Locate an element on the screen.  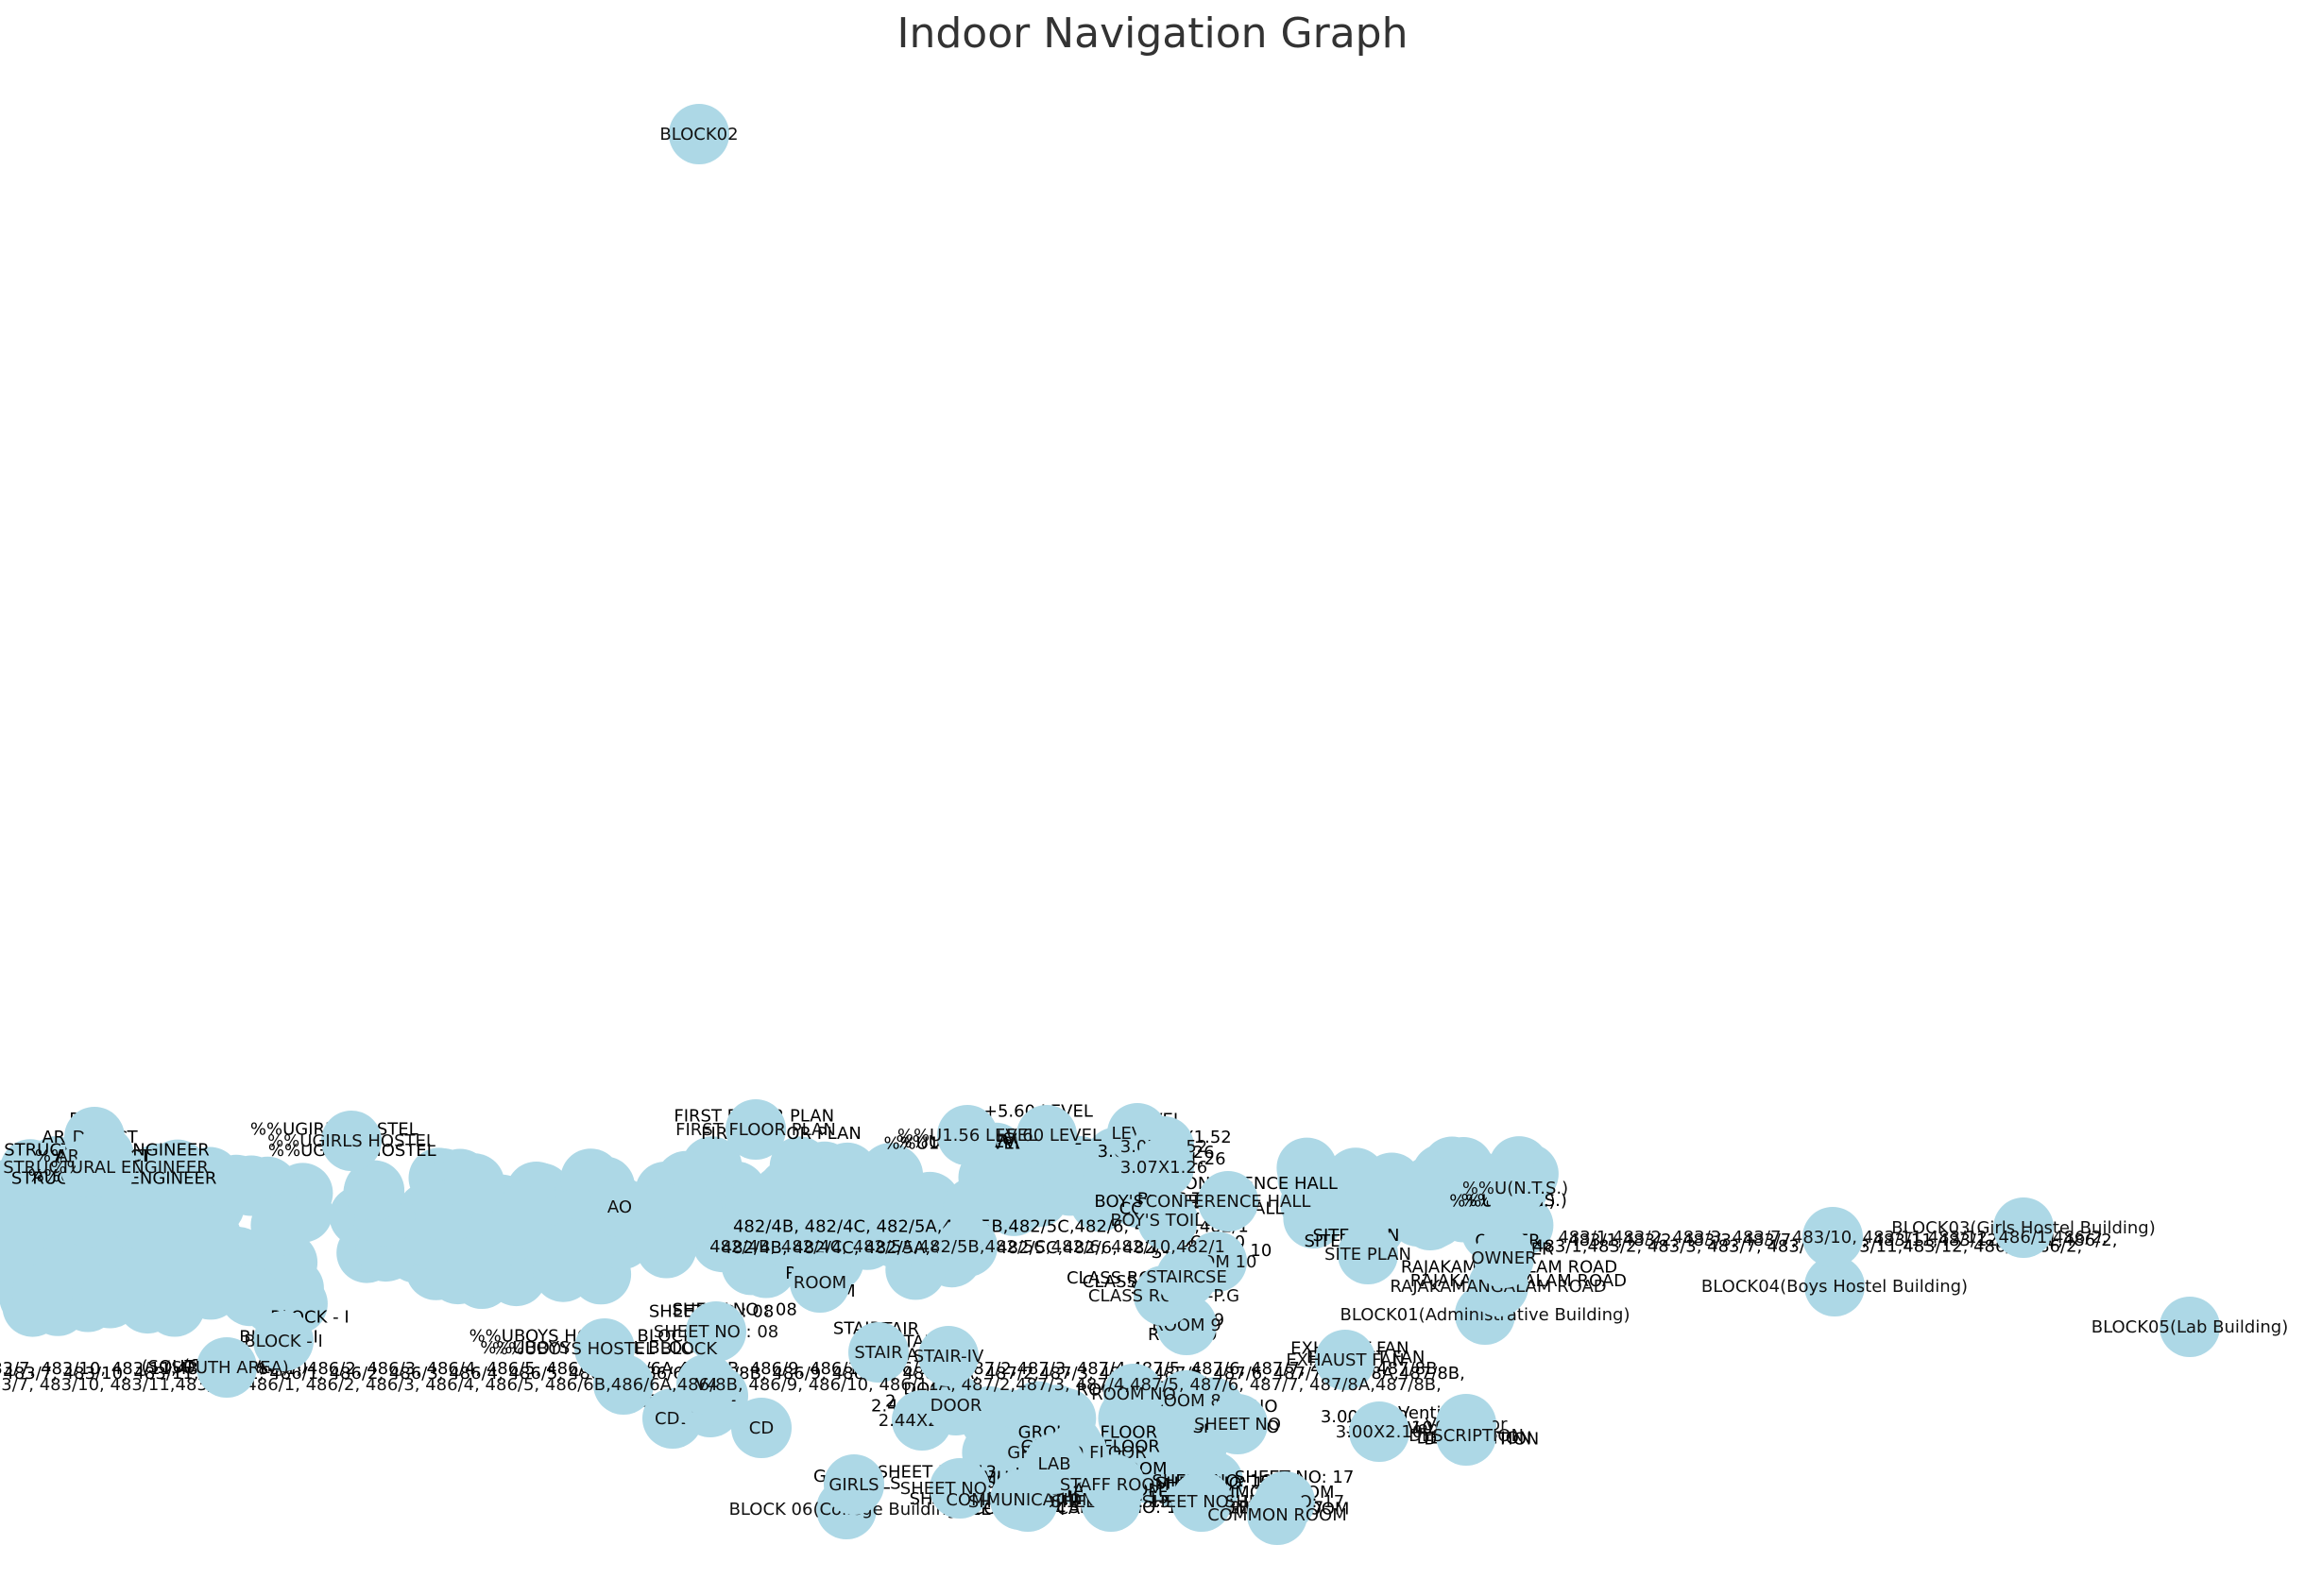
node-label: %%U(N.T.S.) is located at coordinates (1515, 1188).